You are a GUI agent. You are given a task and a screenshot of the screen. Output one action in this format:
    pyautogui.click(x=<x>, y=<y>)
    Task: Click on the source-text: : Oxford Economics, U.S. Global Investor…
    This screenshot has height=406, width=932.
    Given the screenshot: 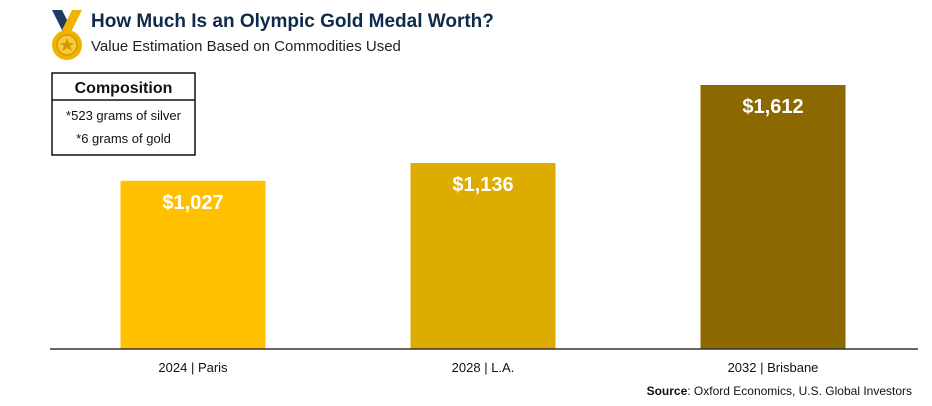 What is the action you would take?
    pyautogui.click(x=799, y=391)
    